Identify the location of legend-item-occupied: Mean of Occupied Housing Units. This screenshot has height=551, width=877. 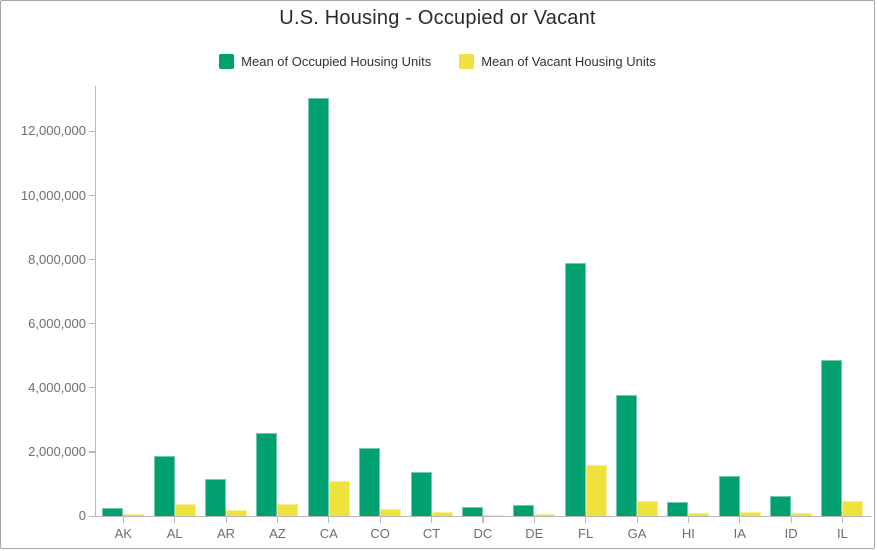
(325, 61).